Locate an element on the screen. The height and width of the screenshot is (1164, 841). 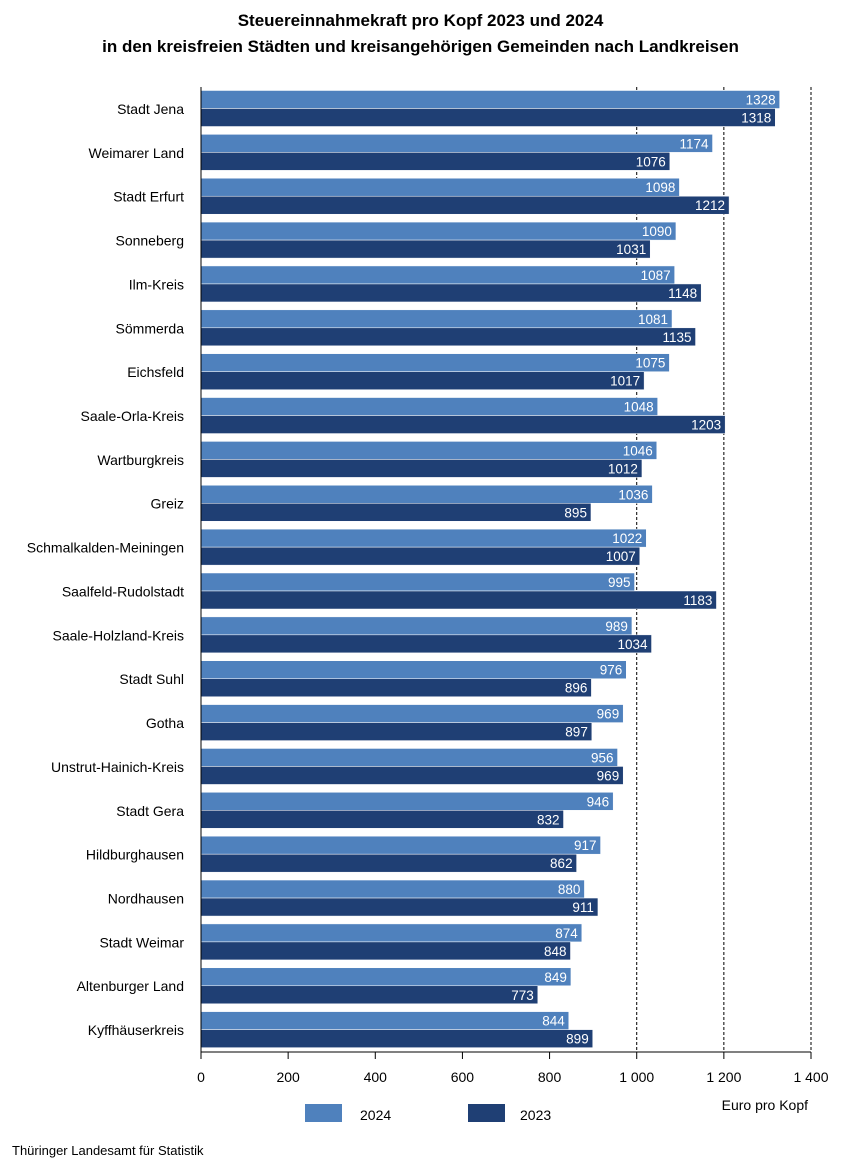
x-axis-label: Euro pro Kopf is located at coordinates (765, 1105).